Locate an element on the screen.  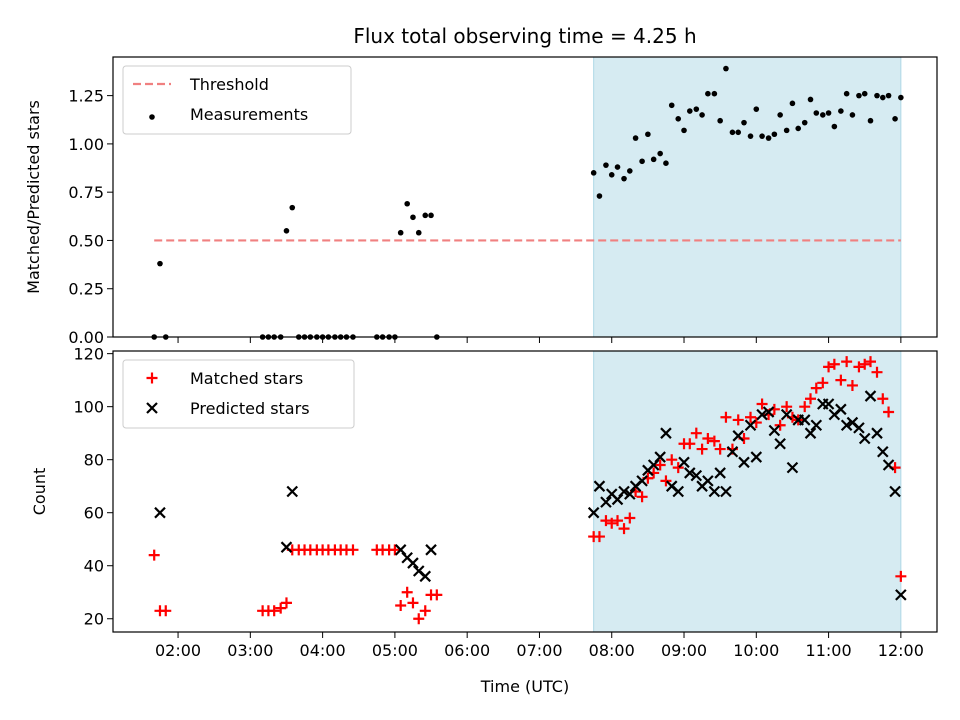
legend-predicted-swatch is located at coordinates (152, 408).